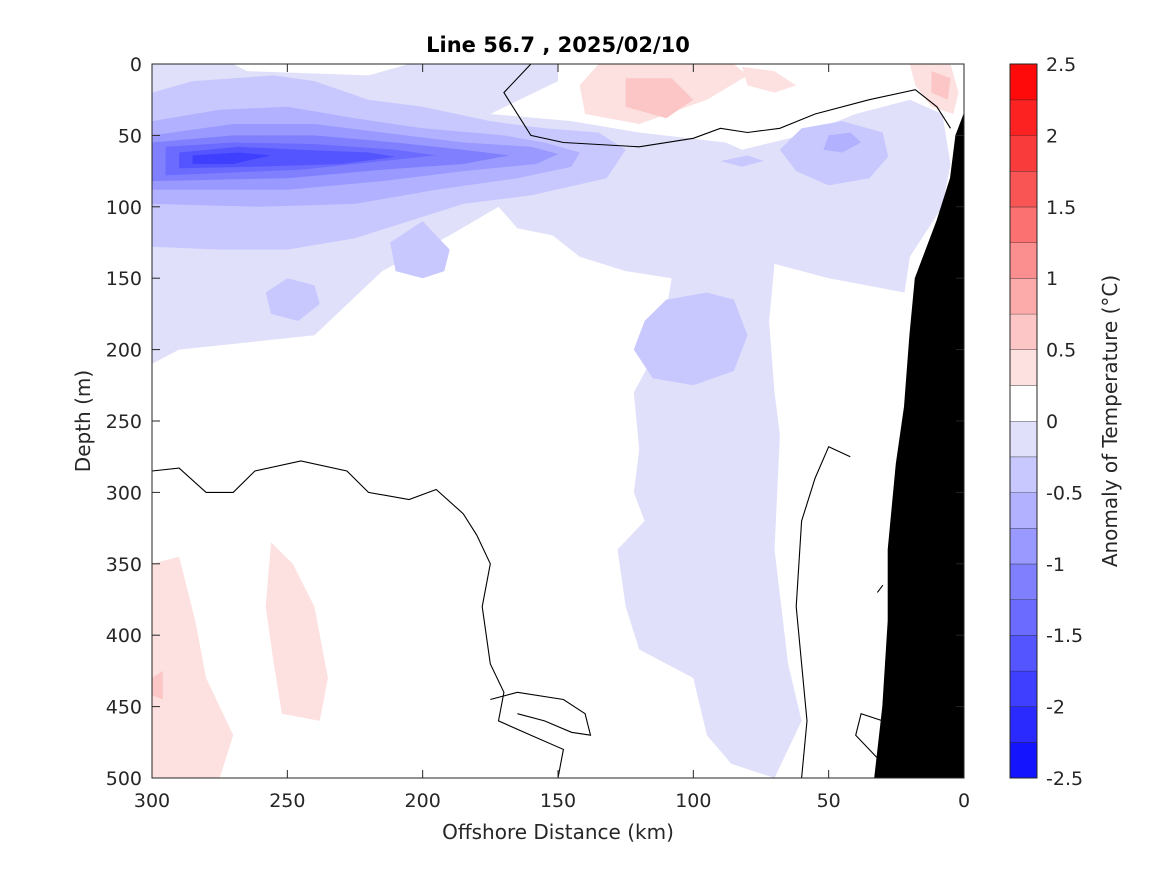 The image size is (1167, 879). Describe the element at coordinates (152, 801) in the screenshot. I see `x-tick-label: 300` at that location.